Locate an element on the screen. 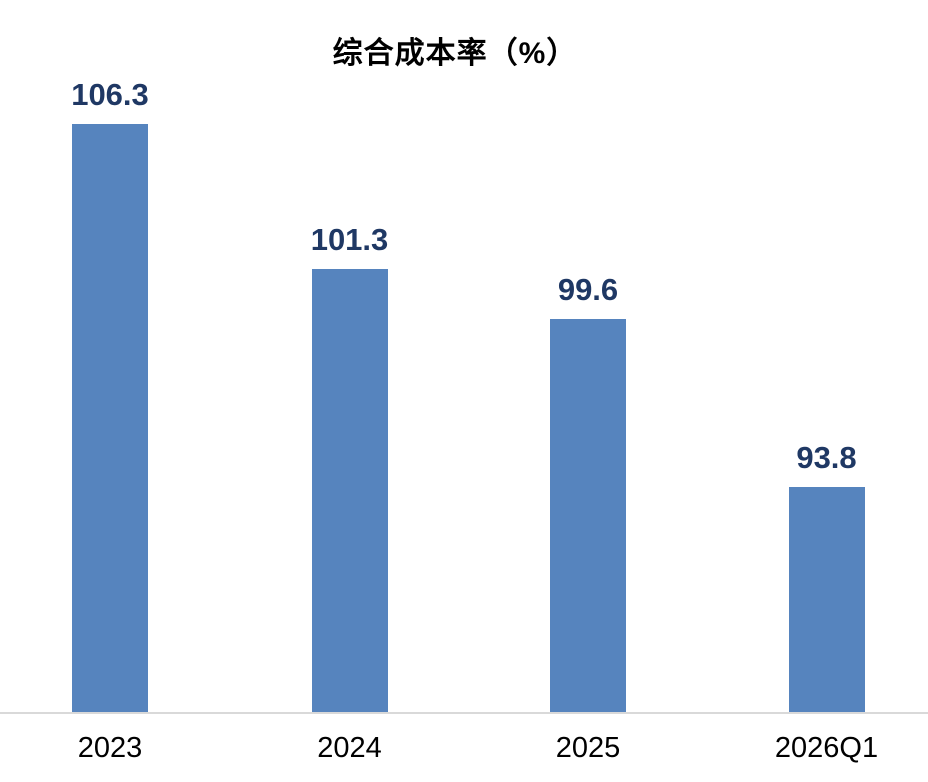 The height and width of the screenshot is (782, 928). chart-title: 综合成本率（%） is located at coordinates (455, 53).